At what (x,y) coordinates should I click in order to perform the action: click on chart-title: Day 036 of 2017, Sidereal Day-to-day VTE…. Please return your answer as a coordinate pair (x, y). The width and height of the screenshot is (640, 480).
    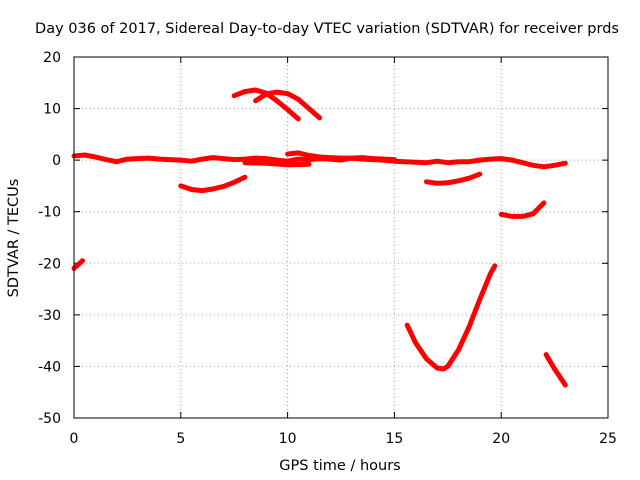
    Looking at the image, I should click on (327, 29).